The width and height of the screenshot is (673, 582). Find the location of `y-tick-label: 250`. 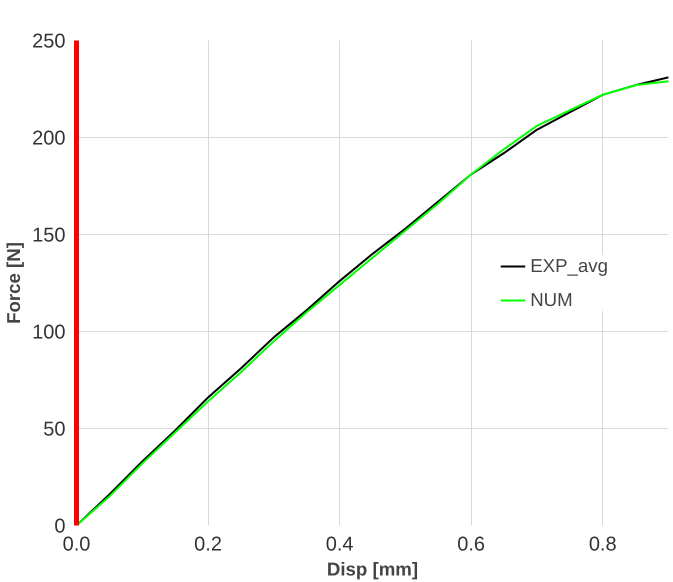

y-tick-label: 250 is located at coordinates (49, 41).